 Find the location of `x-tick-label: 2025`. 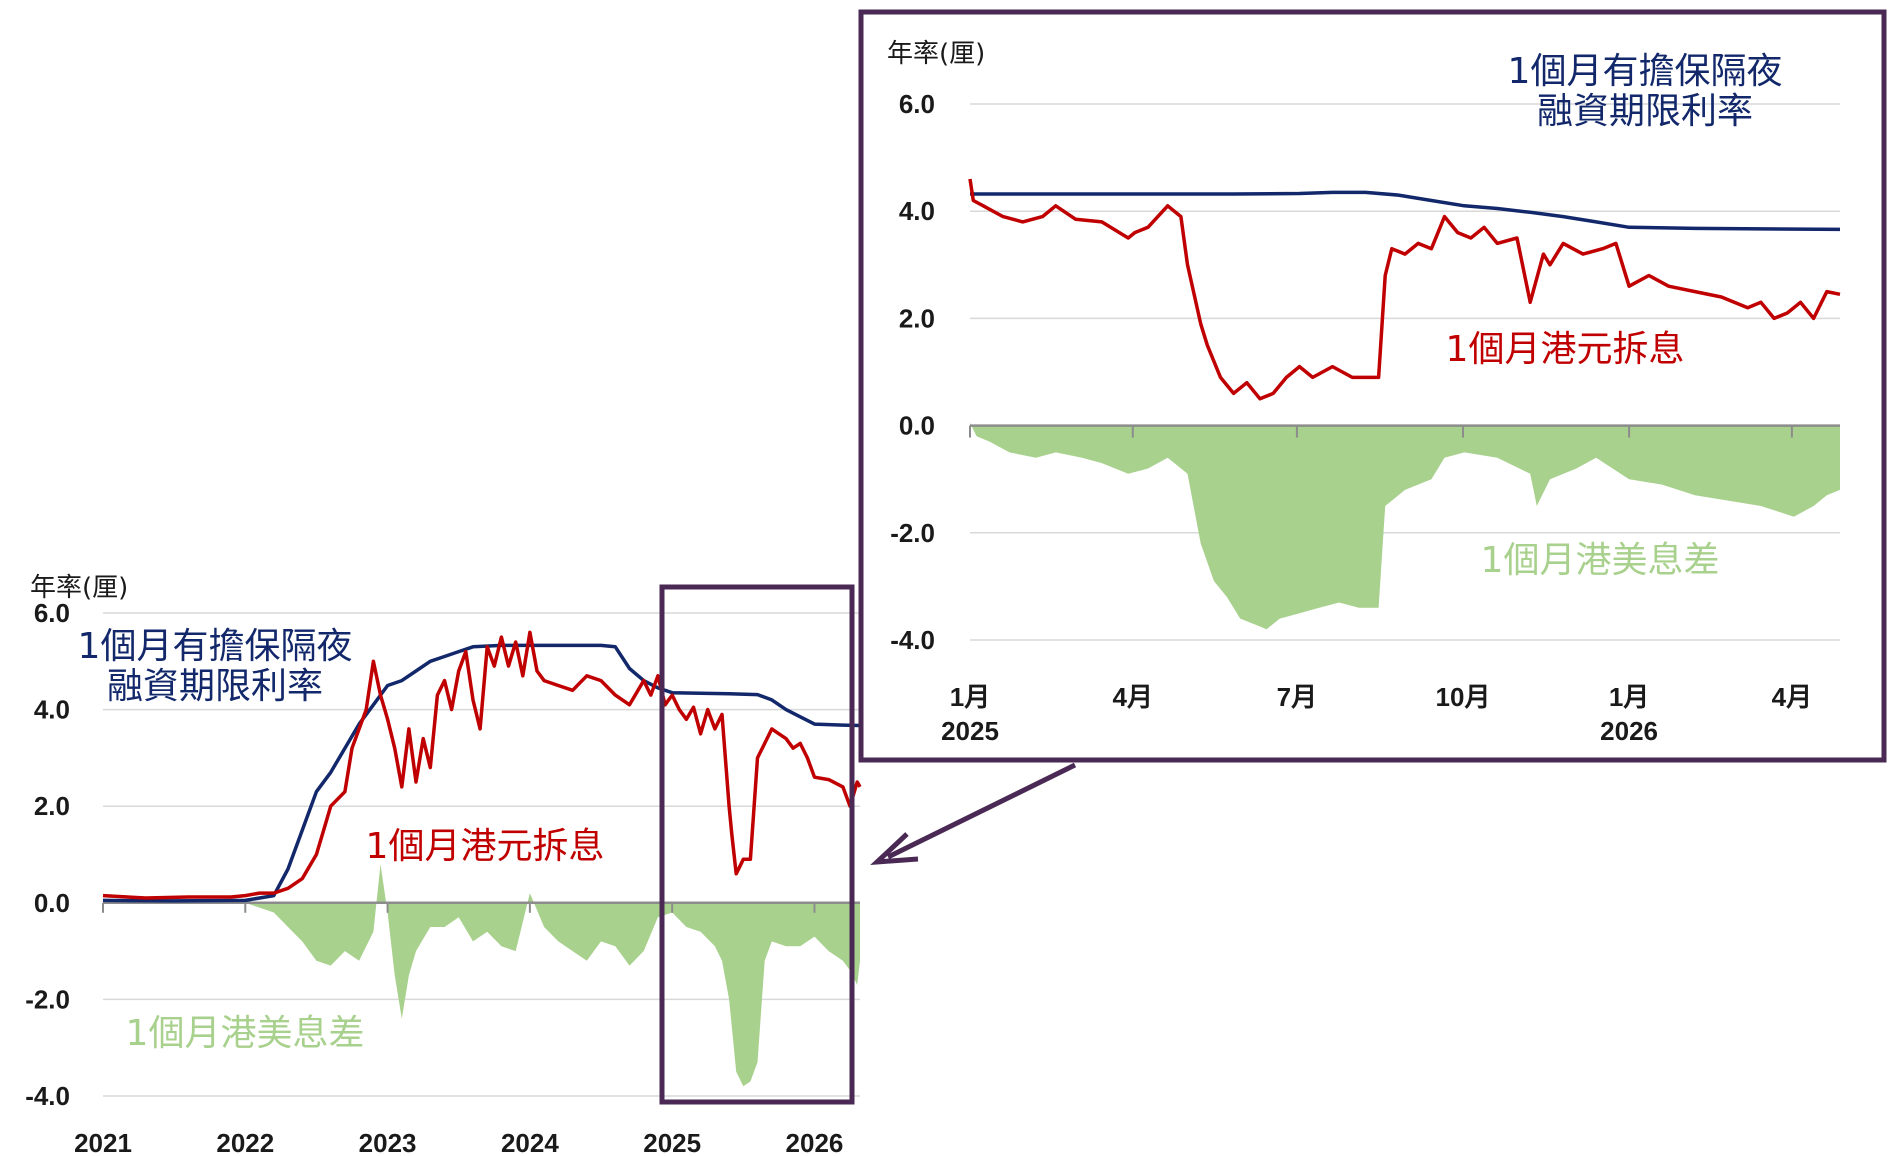

x-tick-label: 2025 is located at coordinates (672, 1142).